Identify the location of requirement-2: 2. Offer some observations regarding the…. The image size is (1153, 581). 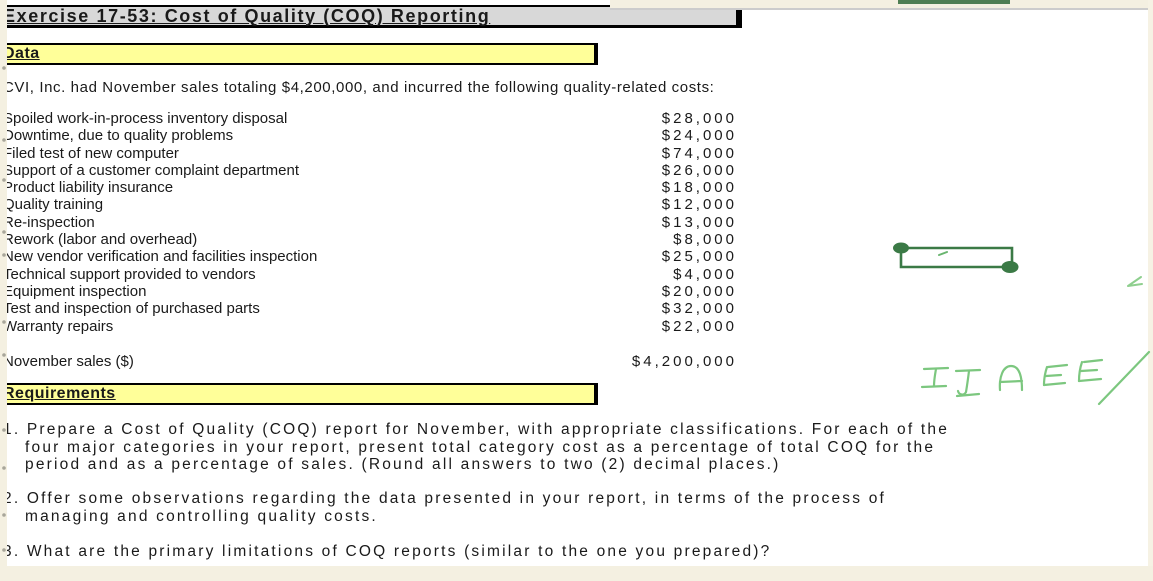
(446, 507).